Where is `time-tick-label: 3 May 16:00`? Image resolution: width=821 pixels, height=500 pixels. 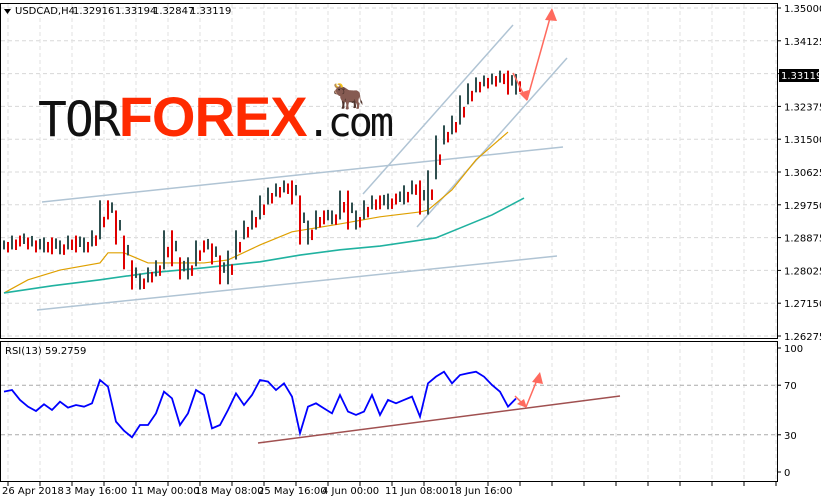 time-tick-label: 3 May 16:00 is located at coordinates (96, 491).